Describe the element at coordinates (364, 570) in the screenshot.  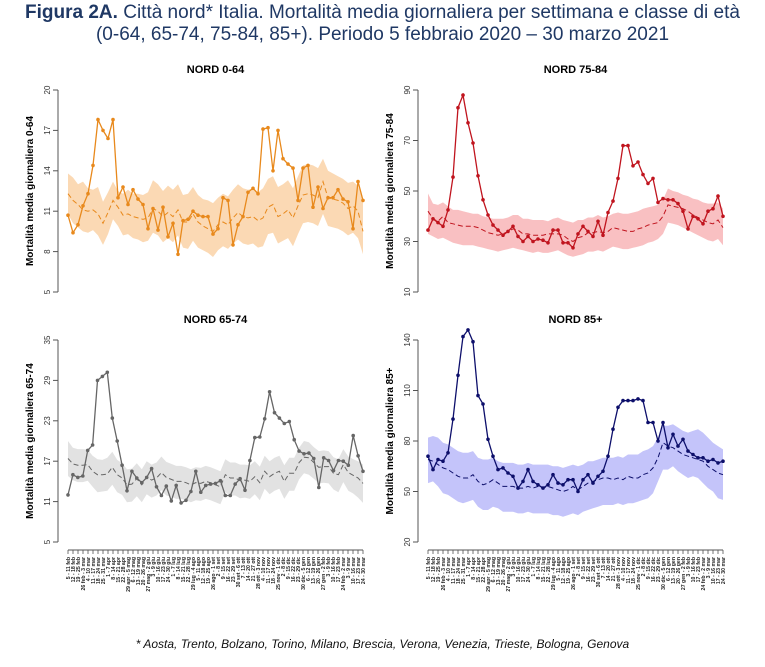
I see `x-tick-label: 24 - 30 mar` at that location.